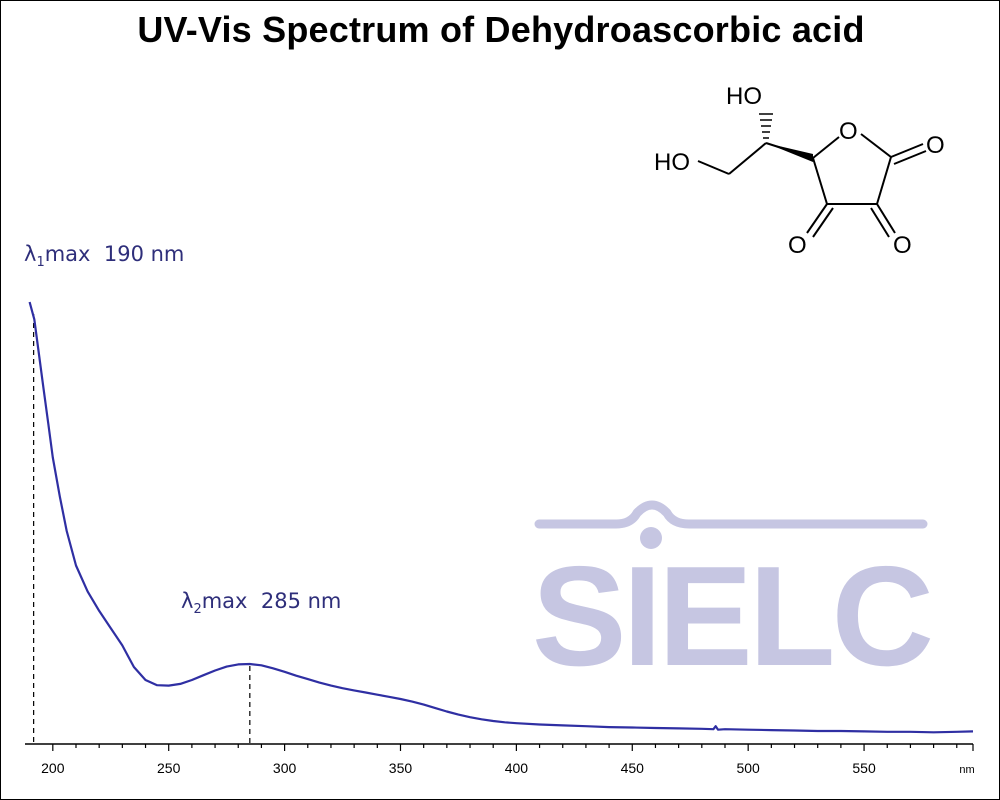 The height and width of the screenshot is (800, 1000). What do you see at coordinates (966, 770) in the screenshot?
I see `x-axis-unit-label: nm` at bounding box center [966, 770].